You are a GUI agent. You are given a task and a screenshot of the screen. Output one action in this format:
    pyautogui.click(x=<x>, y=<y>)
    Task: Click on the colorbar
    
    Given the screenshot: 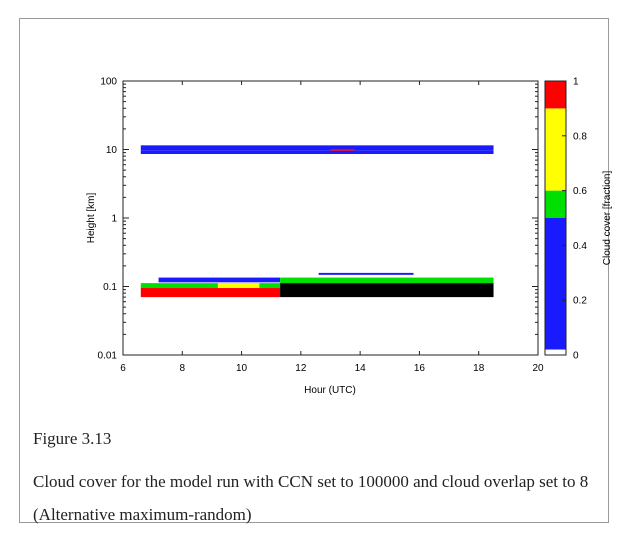 What is the action you would take?
    pyautogui.click(x=555, y=218)
    